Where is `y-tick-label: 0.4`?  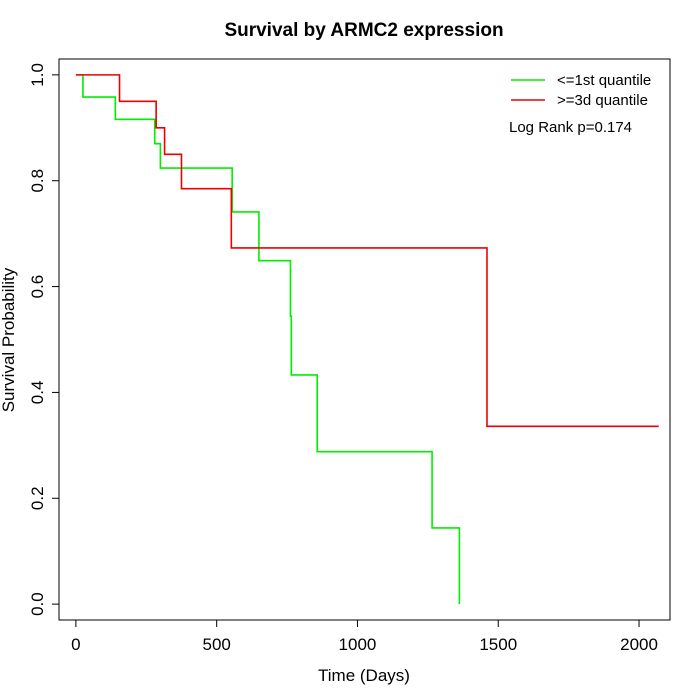 y-tick-label: 0.4 is located at coordinates (37, 393).